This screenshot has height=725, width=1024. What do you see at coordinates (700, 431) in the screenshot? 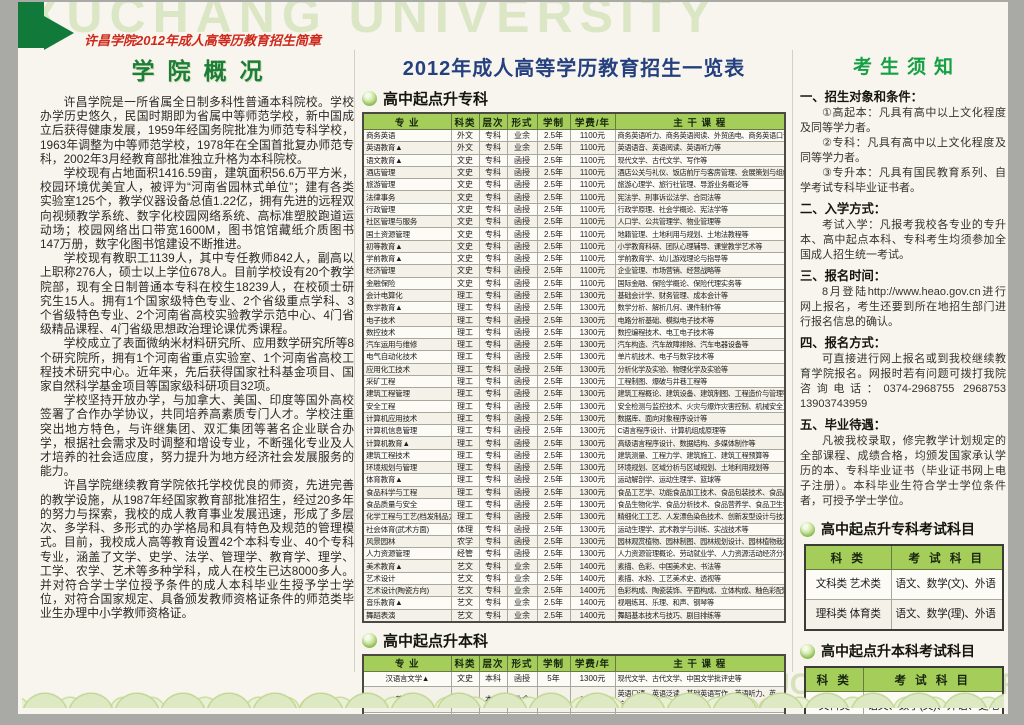
I see `table-cell: C语言程序设计、计算机组成原理等` at bounding box center [700, 431].